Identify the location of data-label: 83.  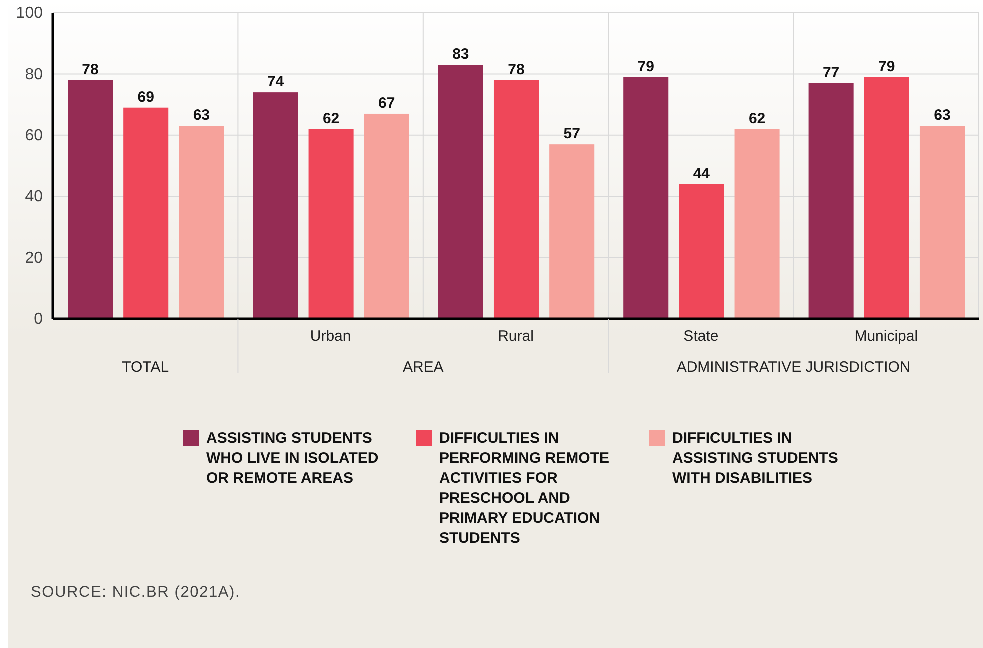
(461, 55).